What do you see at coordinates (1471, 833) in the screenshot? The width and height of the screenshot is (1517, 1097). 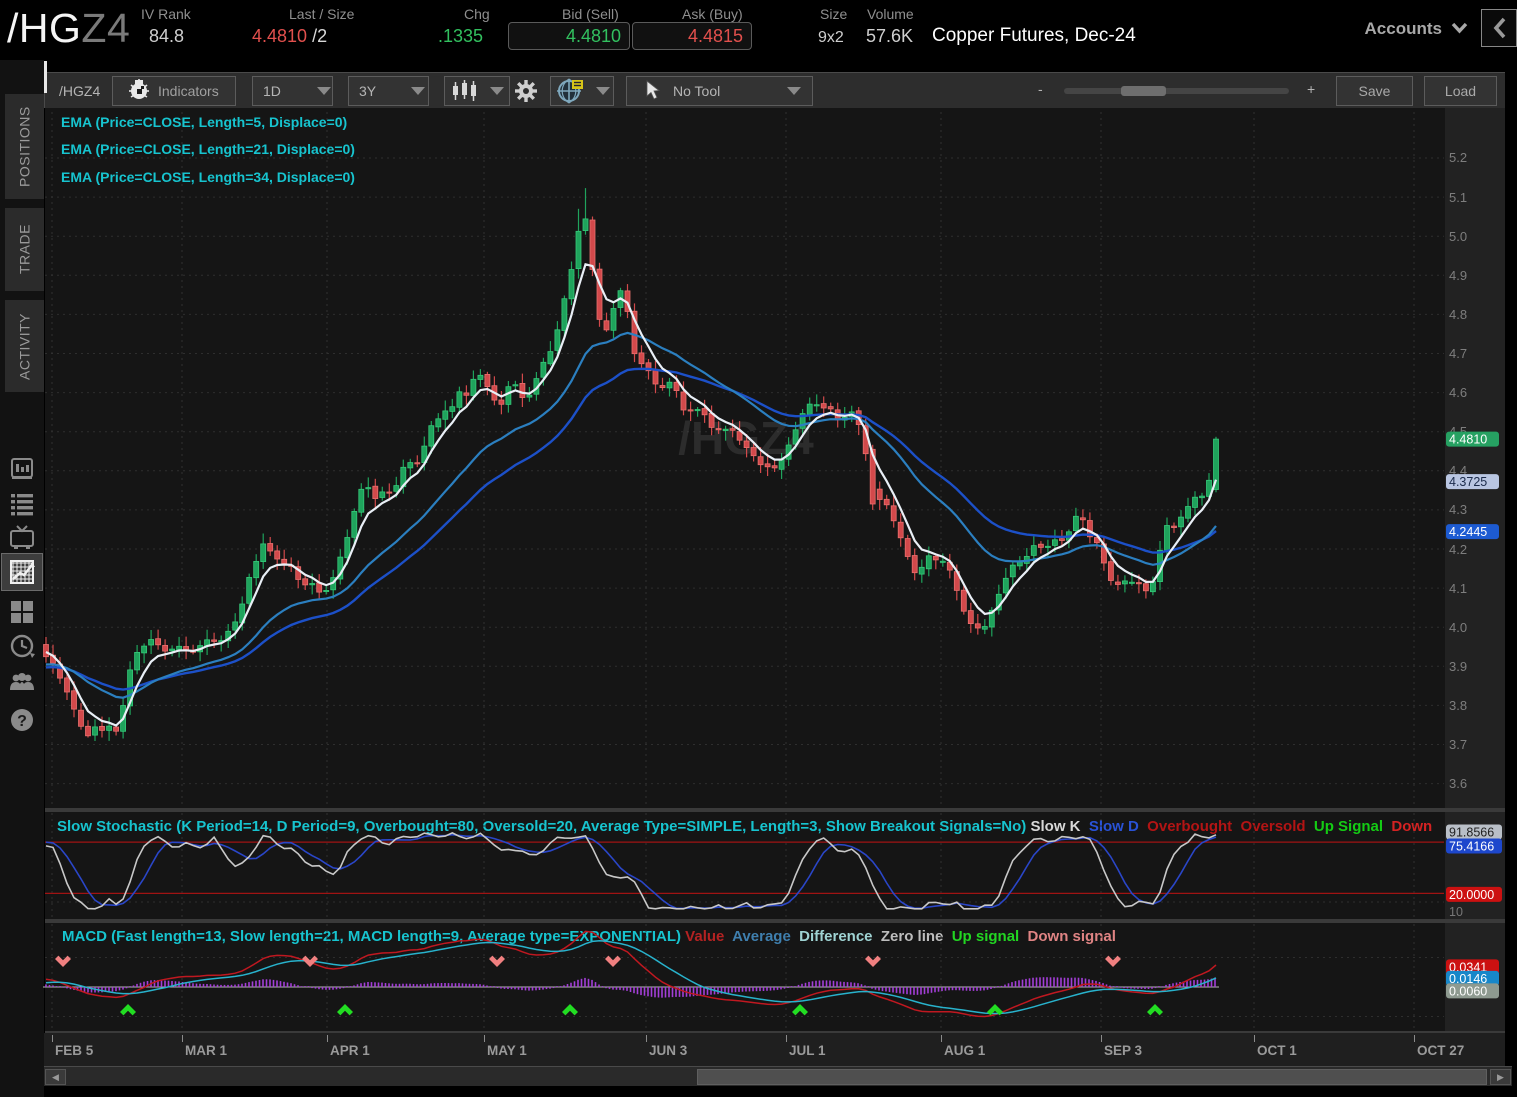 I see `svg-text: 91.8566` at bounding box center [1471, 833].